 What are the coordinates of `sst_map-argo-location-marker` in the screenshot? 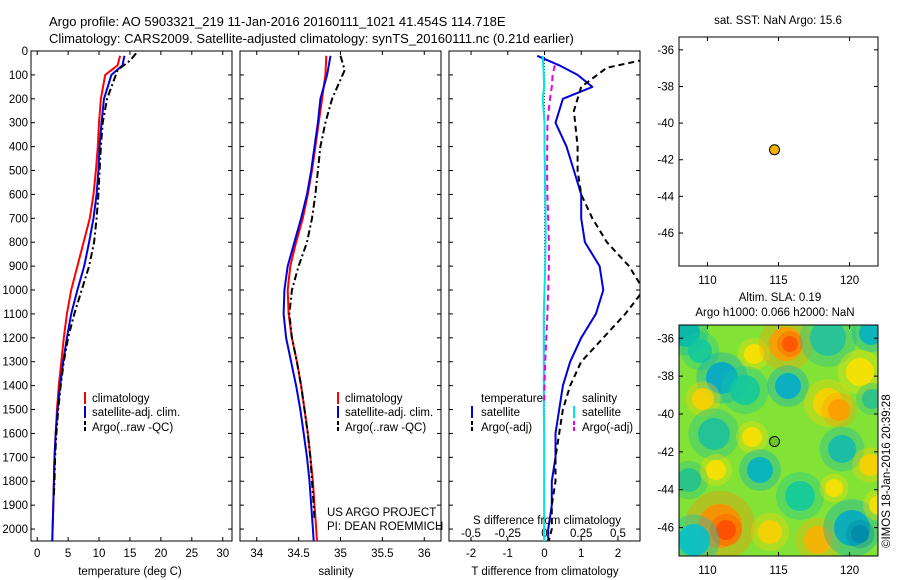 It's located at (774, 150).